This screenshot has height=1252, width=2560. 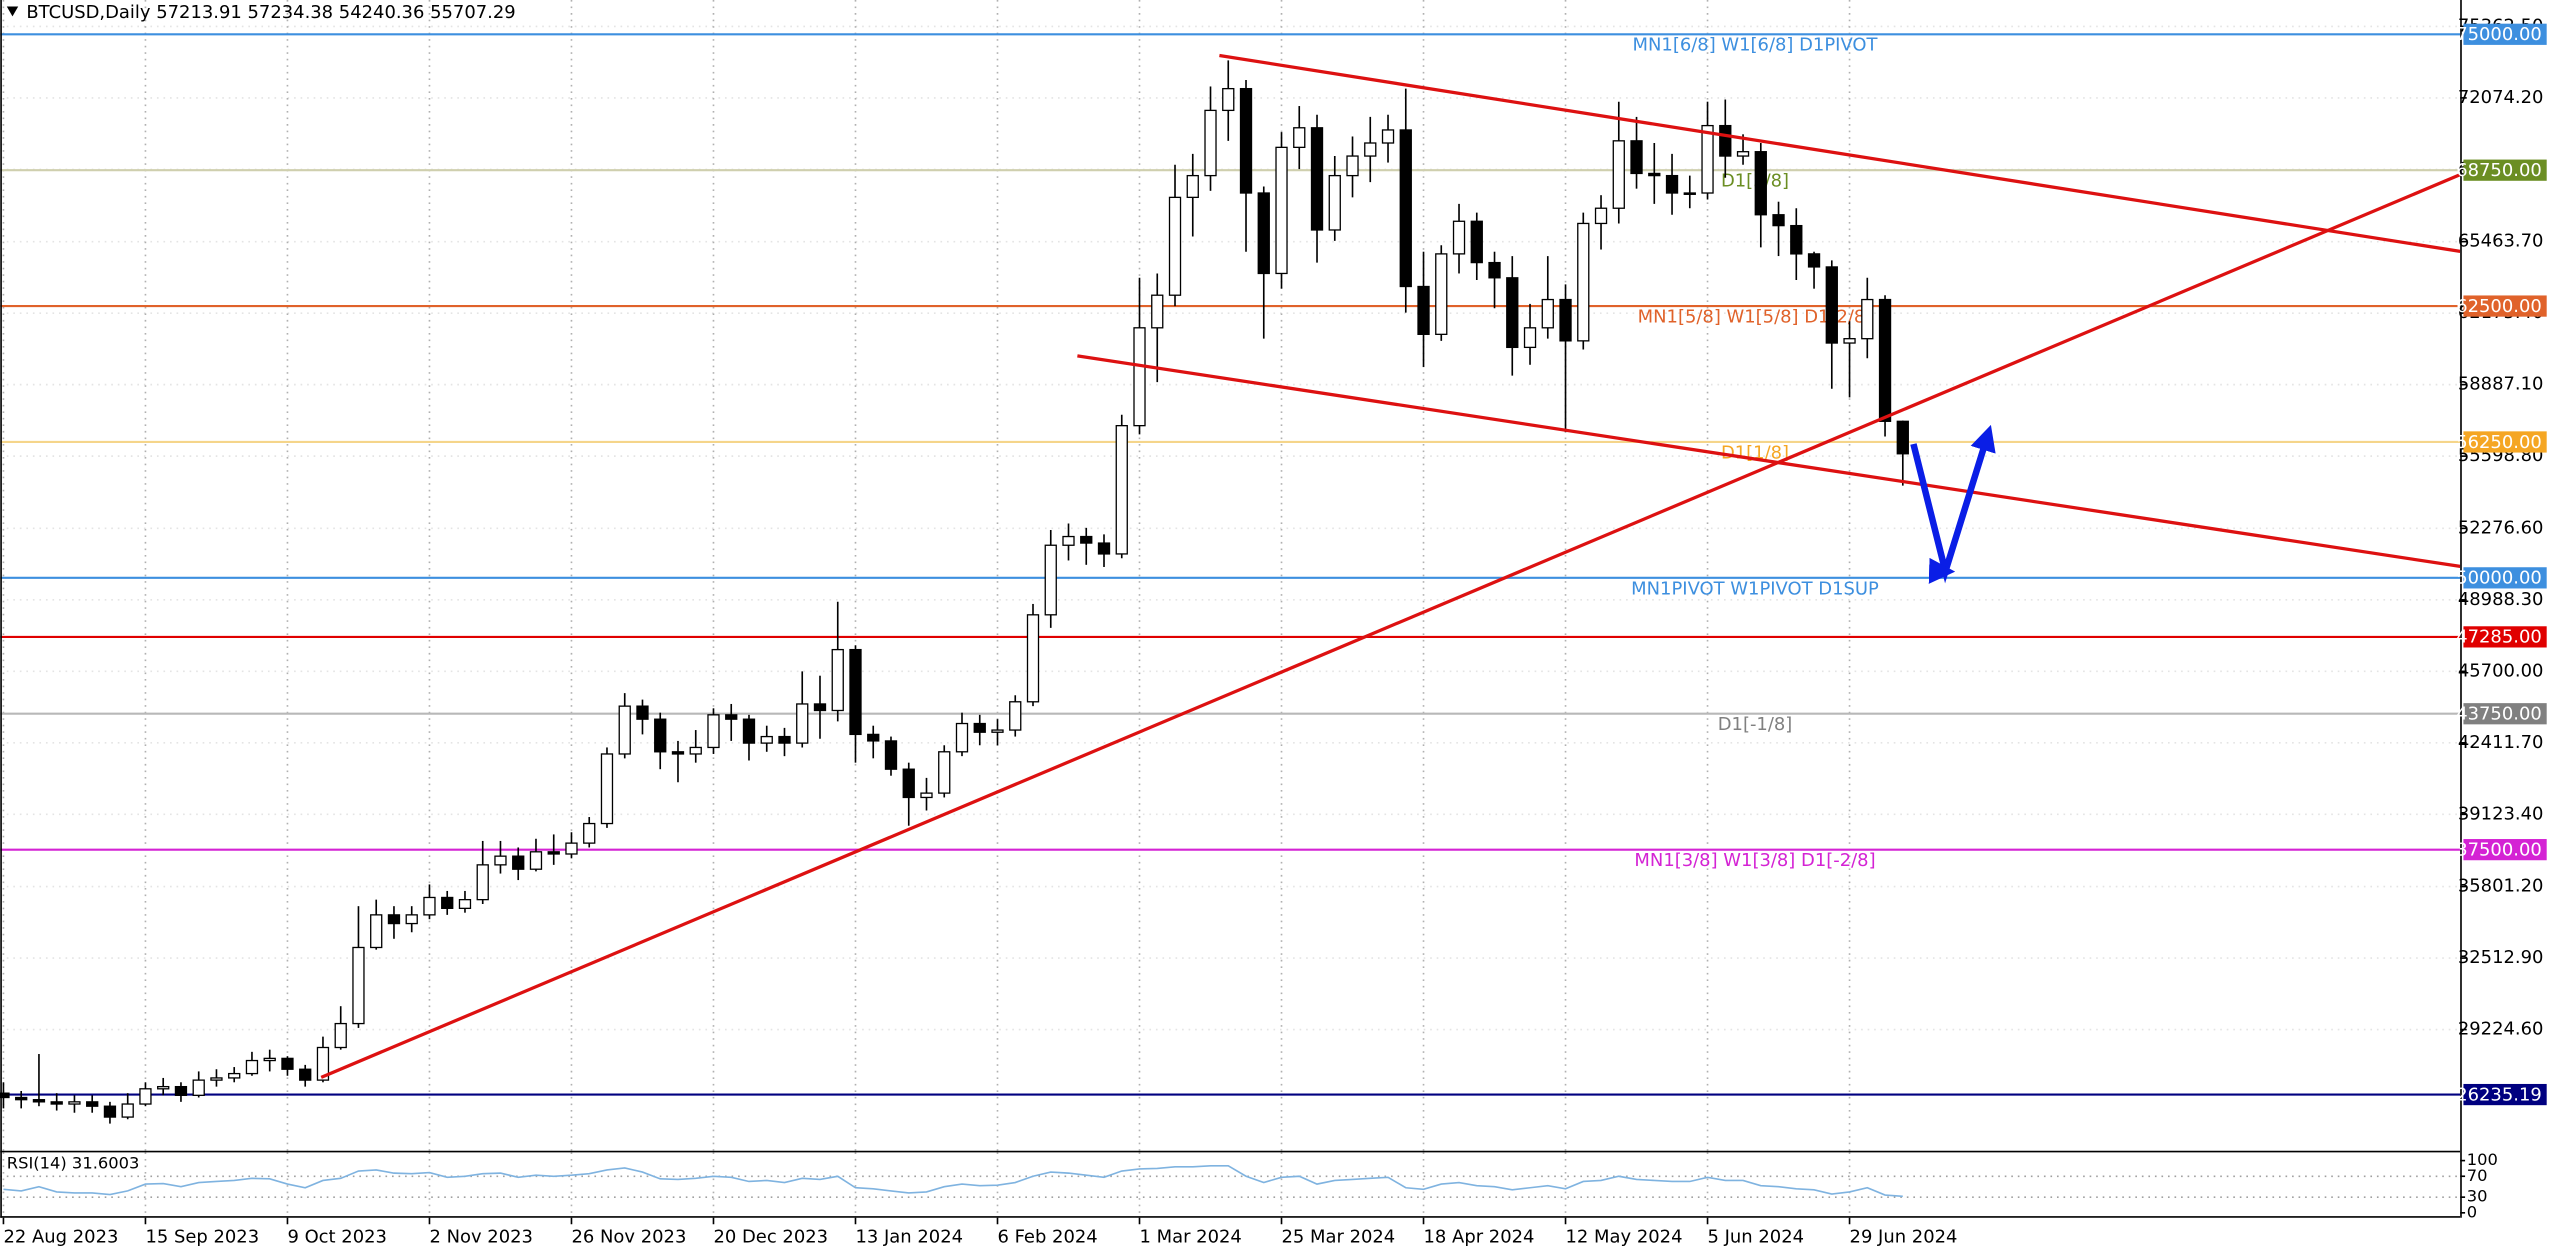 I want to click on y-tick-label: 48988.30, so click(x=2501, y=599).